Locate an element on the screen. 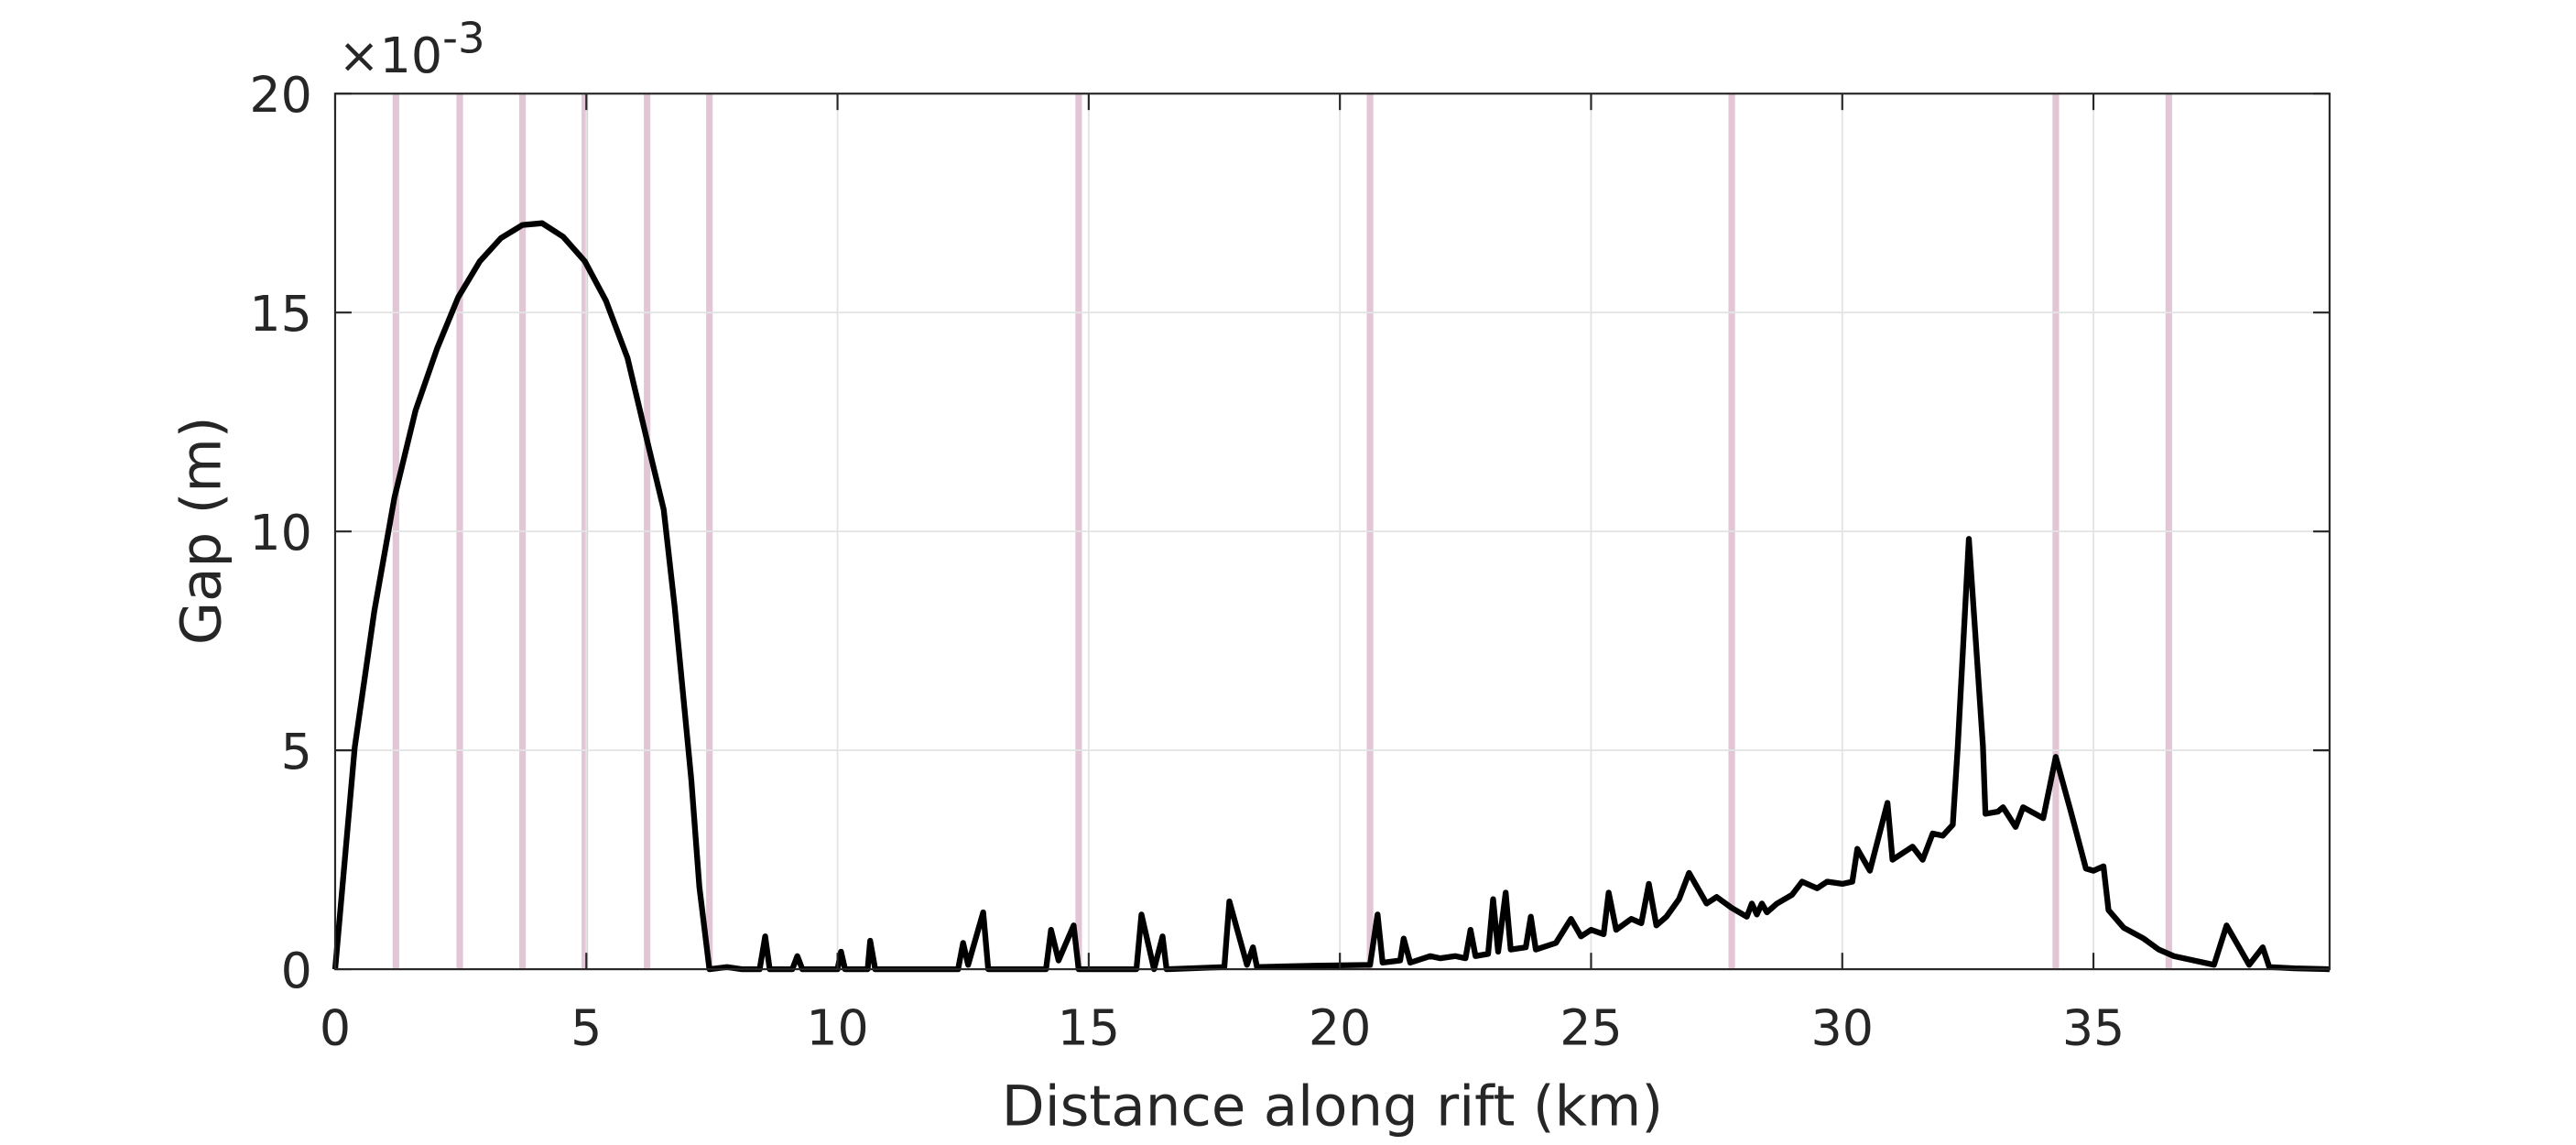  y-tick-label: 10 is located at coordinates (280, 533).